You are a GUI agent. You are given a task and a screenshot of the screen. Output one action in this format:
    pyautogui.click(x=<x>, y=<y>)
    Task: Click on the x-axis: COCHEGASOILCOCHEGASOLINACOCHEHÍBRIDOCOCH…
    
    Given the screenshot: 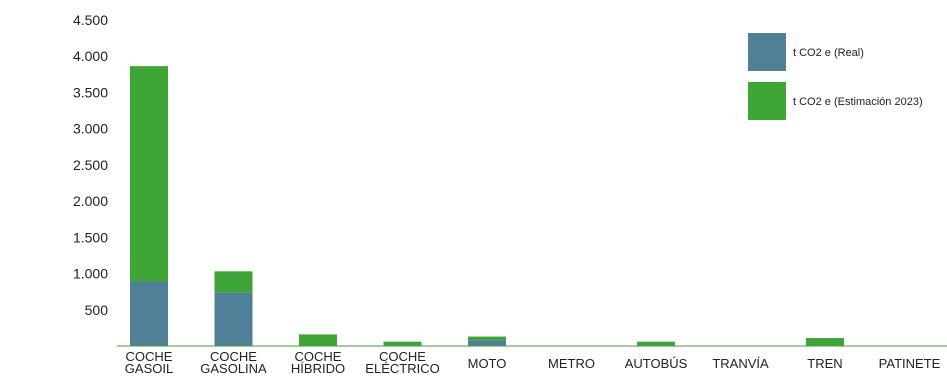 What is the action you would take?
    pyautogui.click(x=533, y=362)
    